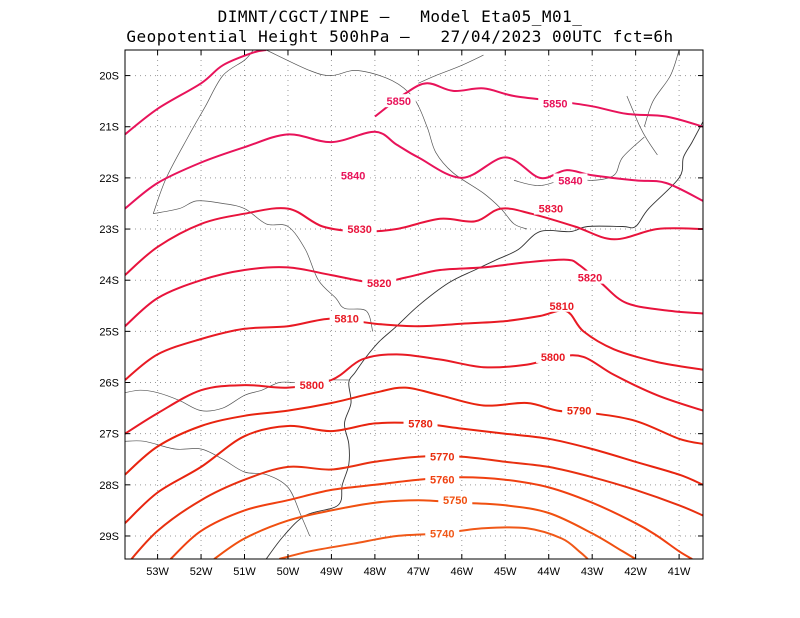 This screenshot has height=618, width=800. I want to click on lat-tick-label: 24S, so click(109, 281).